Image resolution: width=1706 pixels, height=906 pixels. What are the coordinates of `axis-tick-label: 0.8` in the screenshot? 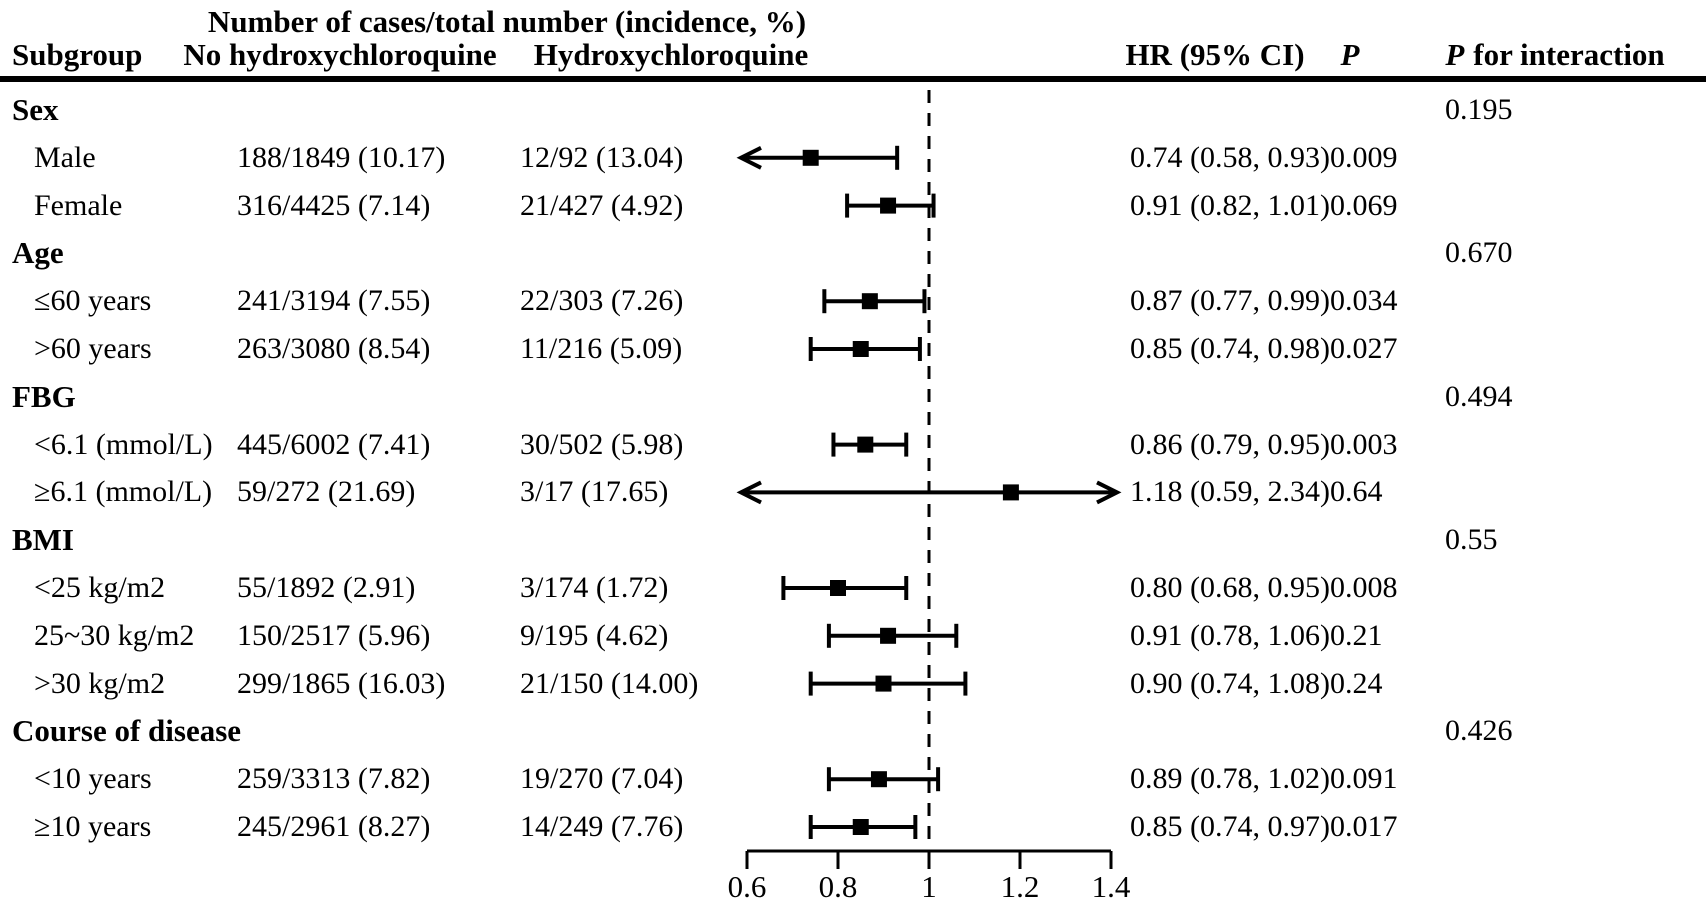 It's located at (838, 886).